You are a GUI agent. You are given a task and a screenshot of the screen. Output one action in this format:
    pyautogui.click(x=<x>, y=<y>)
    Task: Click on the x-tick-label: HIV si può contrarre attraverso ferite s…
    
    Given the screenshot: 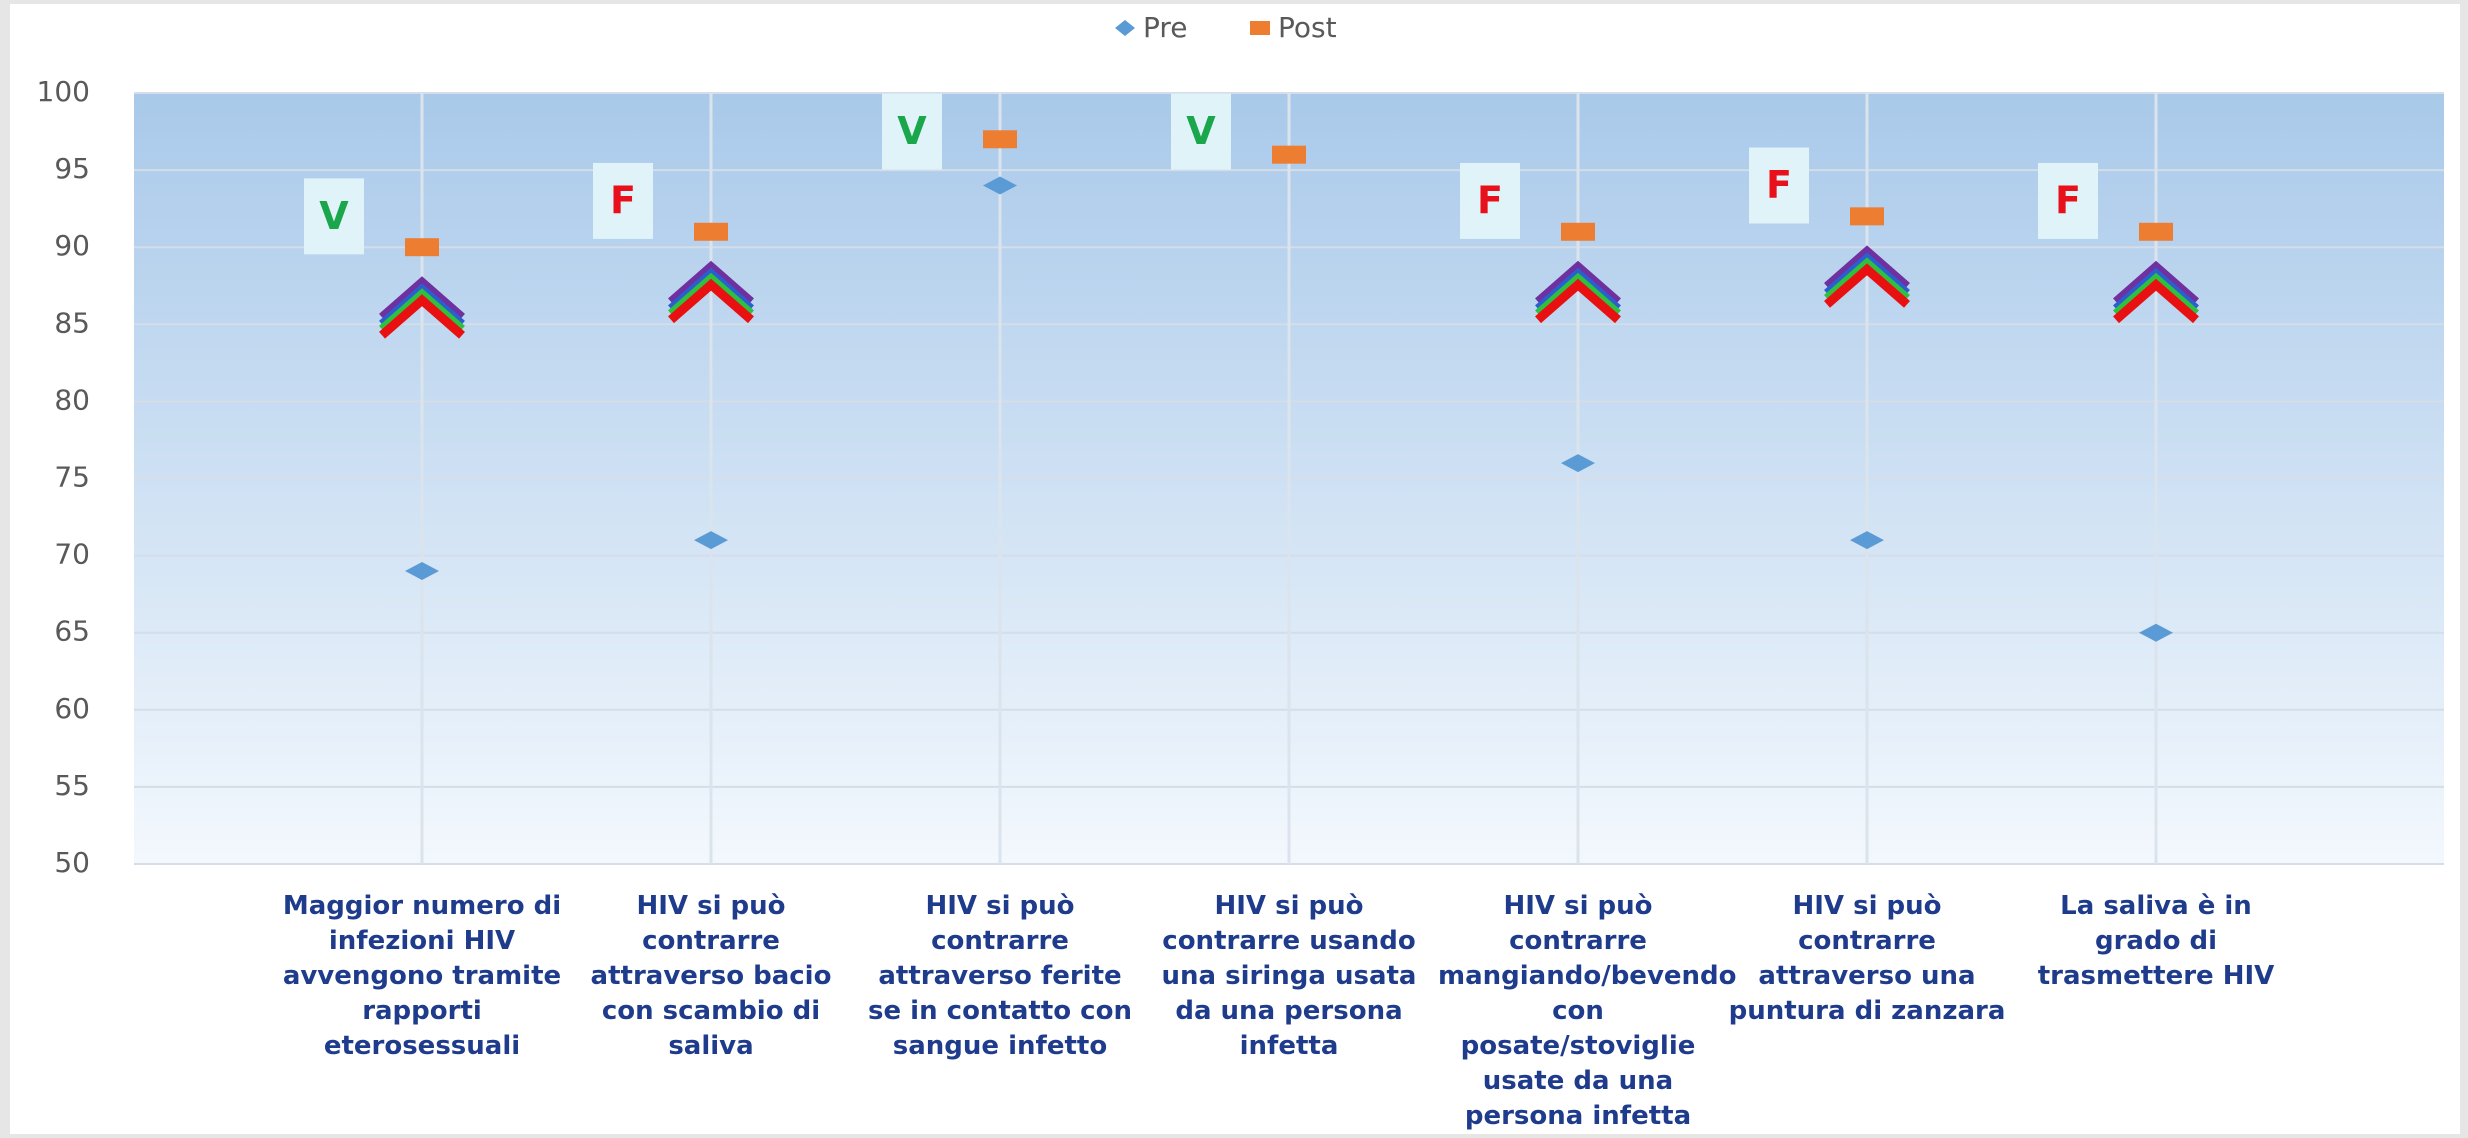 What is the action you would take?
    pyautogui.click(x=1000, y=976)
    